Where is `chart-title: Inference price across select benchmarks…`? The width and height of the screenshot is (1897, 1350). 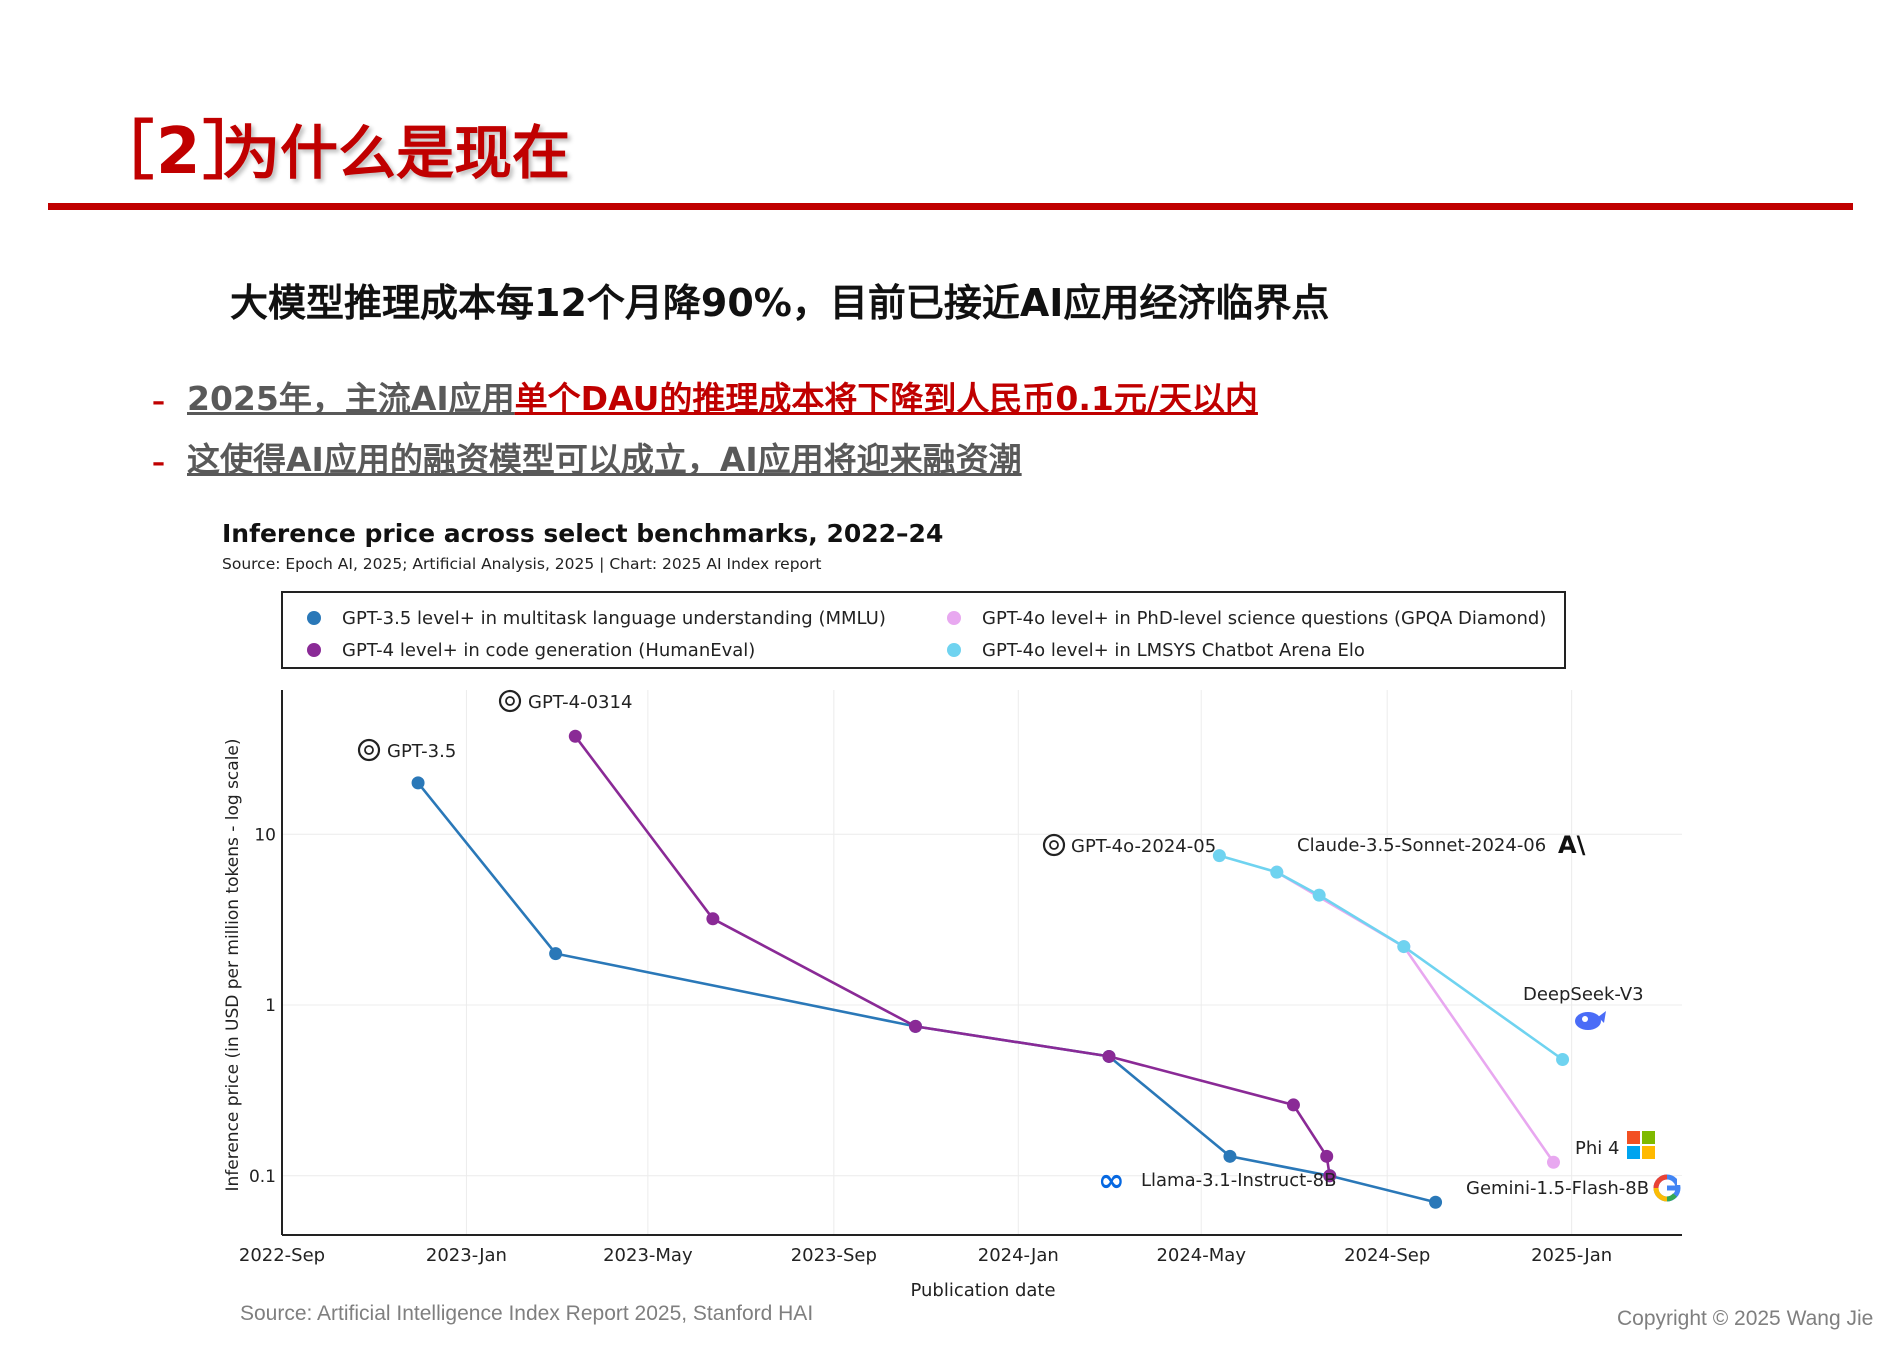 chart-title: Inference price across select benchmarks… is located at coordinates (582, 533).